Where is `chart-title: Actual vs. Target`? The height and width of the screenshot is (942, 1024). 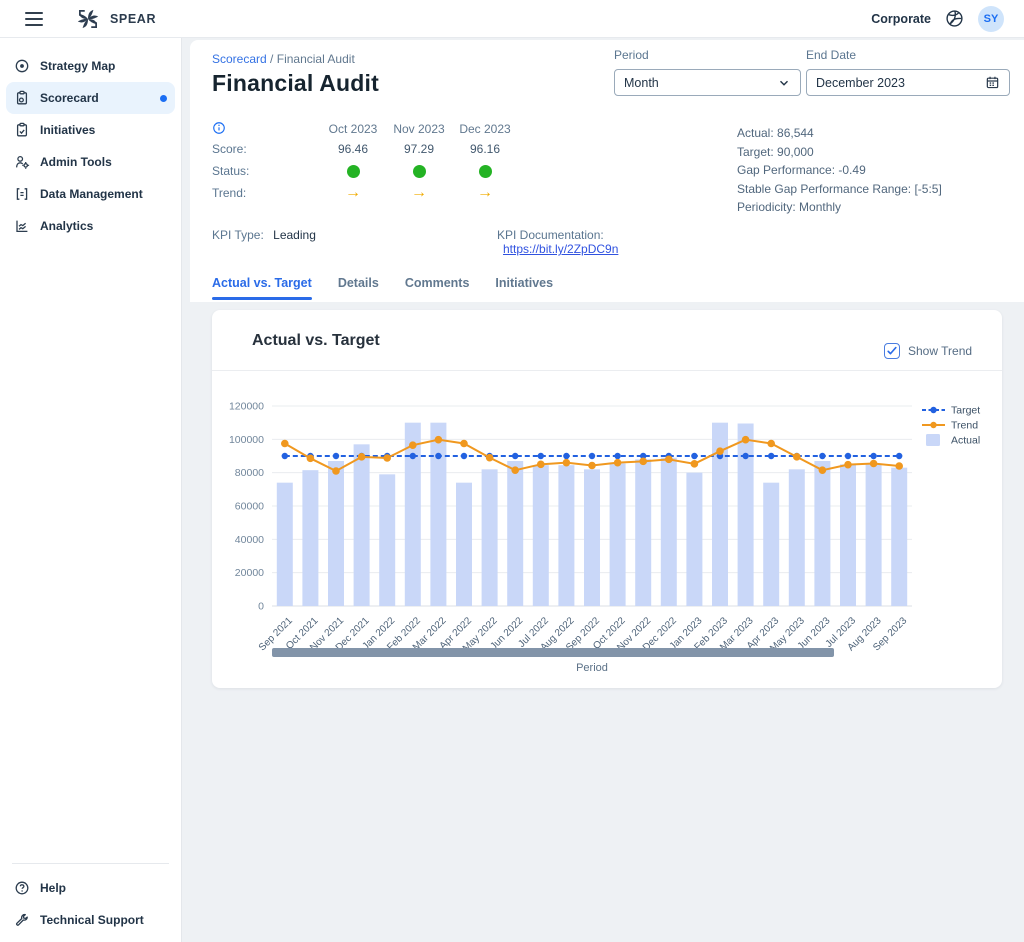
chart-title: Actual vs. Target is located at coordinates (316, 340).